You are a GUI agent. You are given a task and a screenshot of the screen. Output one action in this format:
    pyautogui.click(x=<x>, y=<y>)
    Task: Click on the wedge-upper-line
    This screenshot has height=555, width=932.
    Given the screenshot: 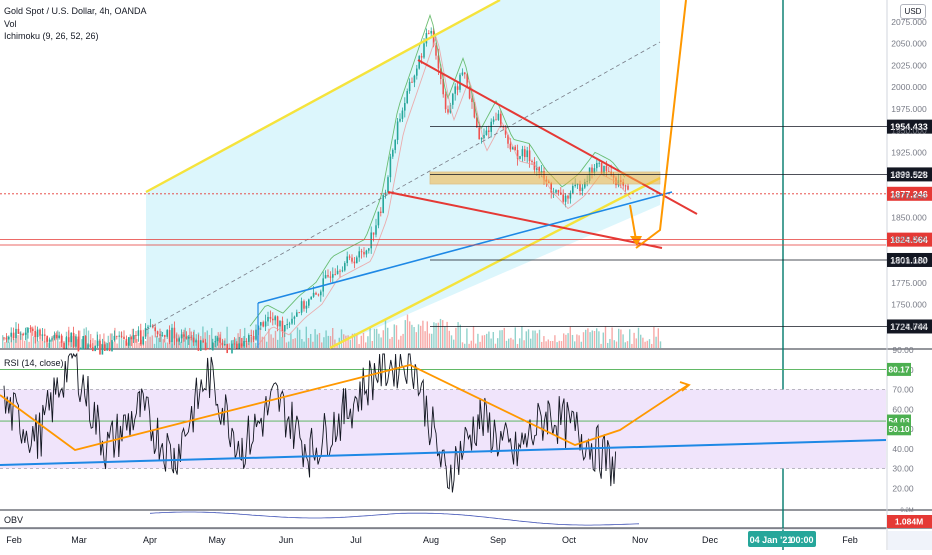 What is the action you would take?
    pyautogui.click(x=557, y=137)
    